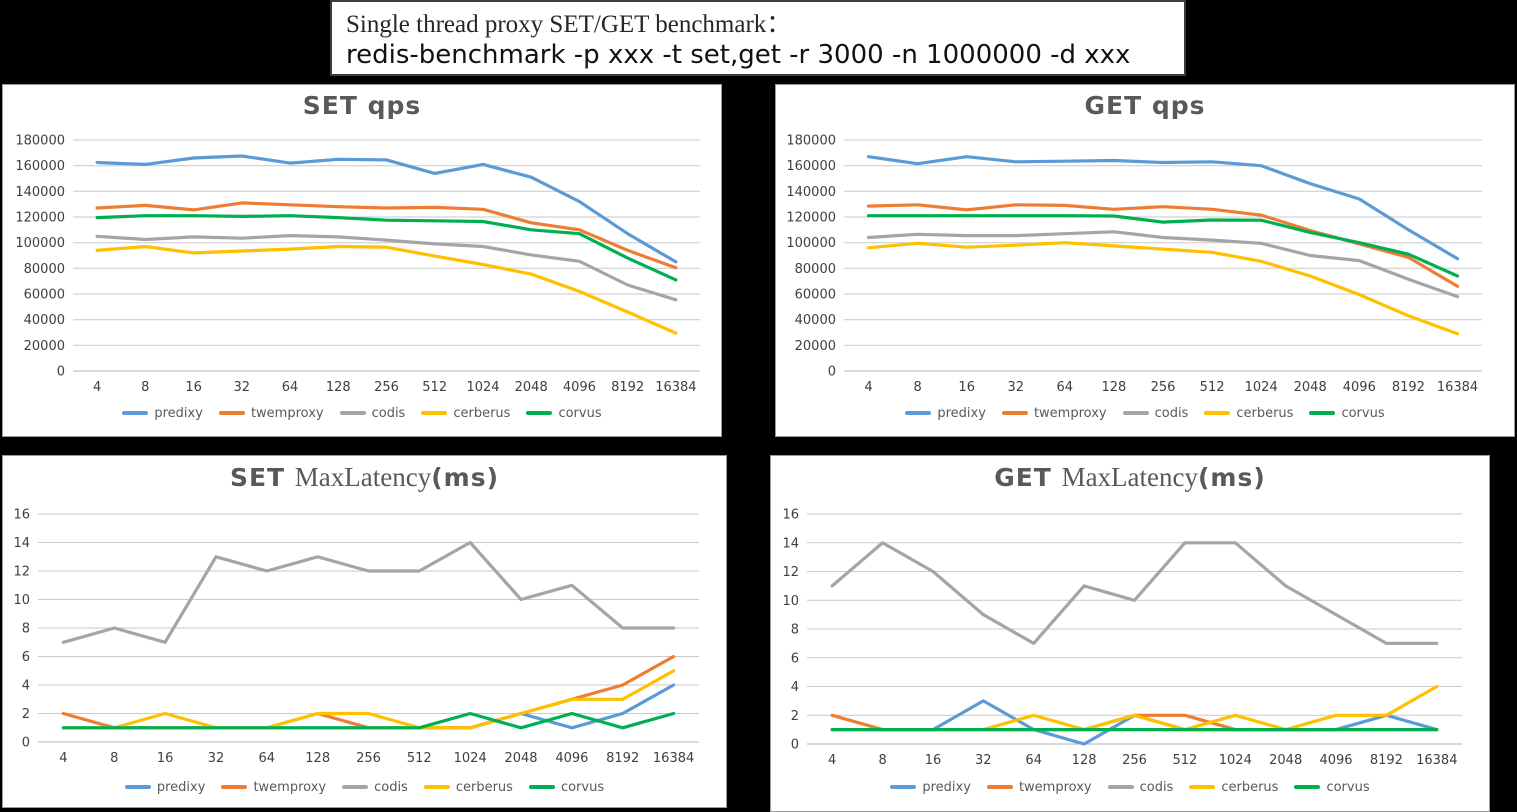  What do you see at coordinates (97, 387) in the screenshot?
I see `x-tick-label: 4` at bounding box center [97, 387].